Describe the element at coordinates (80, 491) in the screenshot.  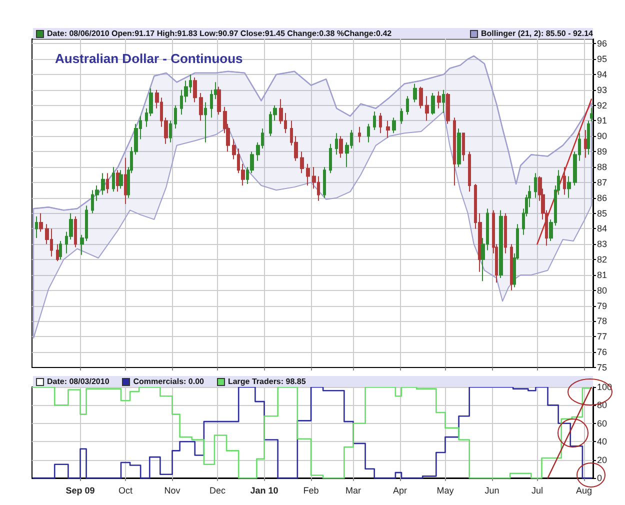
I see `x-tick-label: Sep 09` at that location.